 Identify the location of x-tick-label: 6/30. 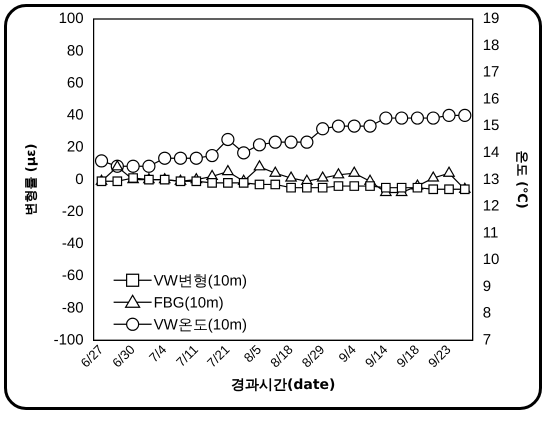
(123, 356).